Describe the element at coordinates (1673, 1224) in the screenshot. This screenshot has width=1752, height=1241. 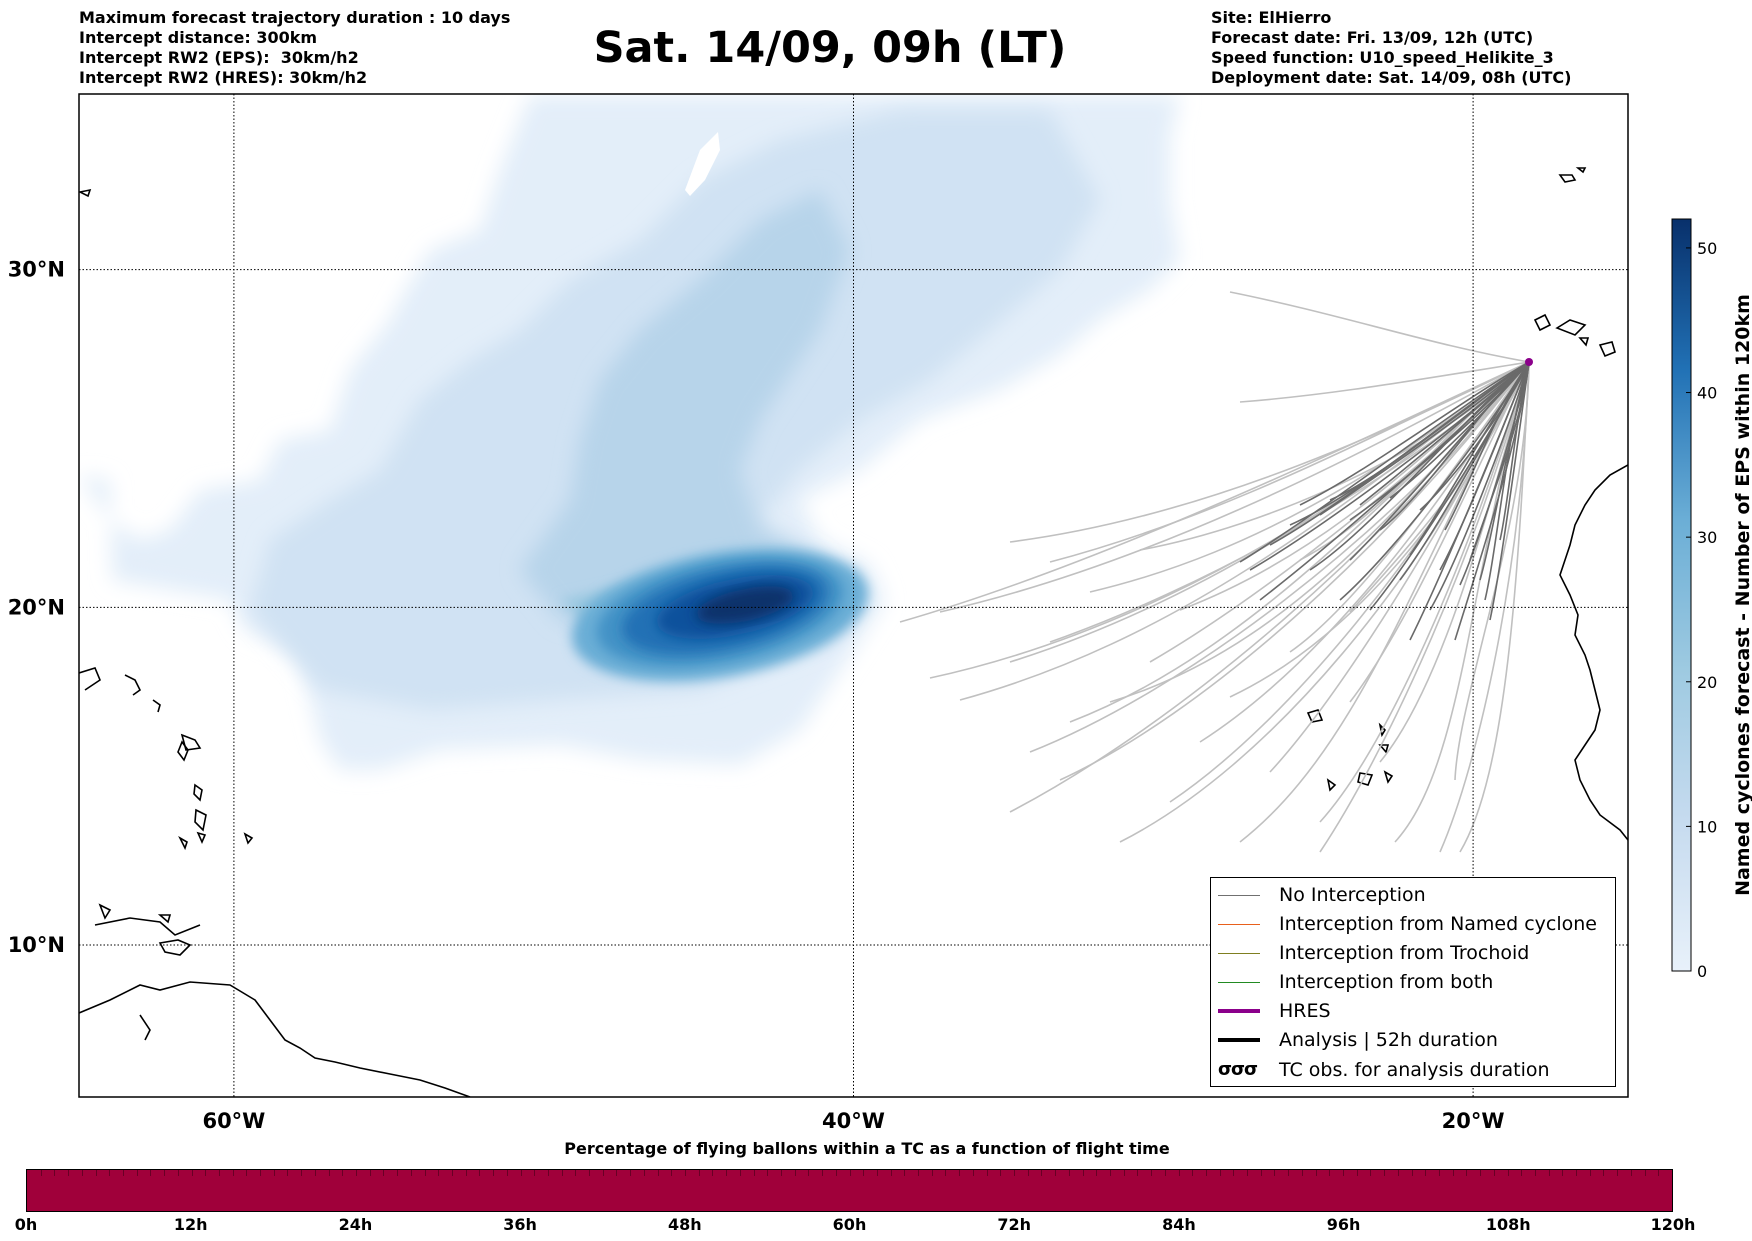
I see `percentage-bar-tick-label: 120h` at that location.